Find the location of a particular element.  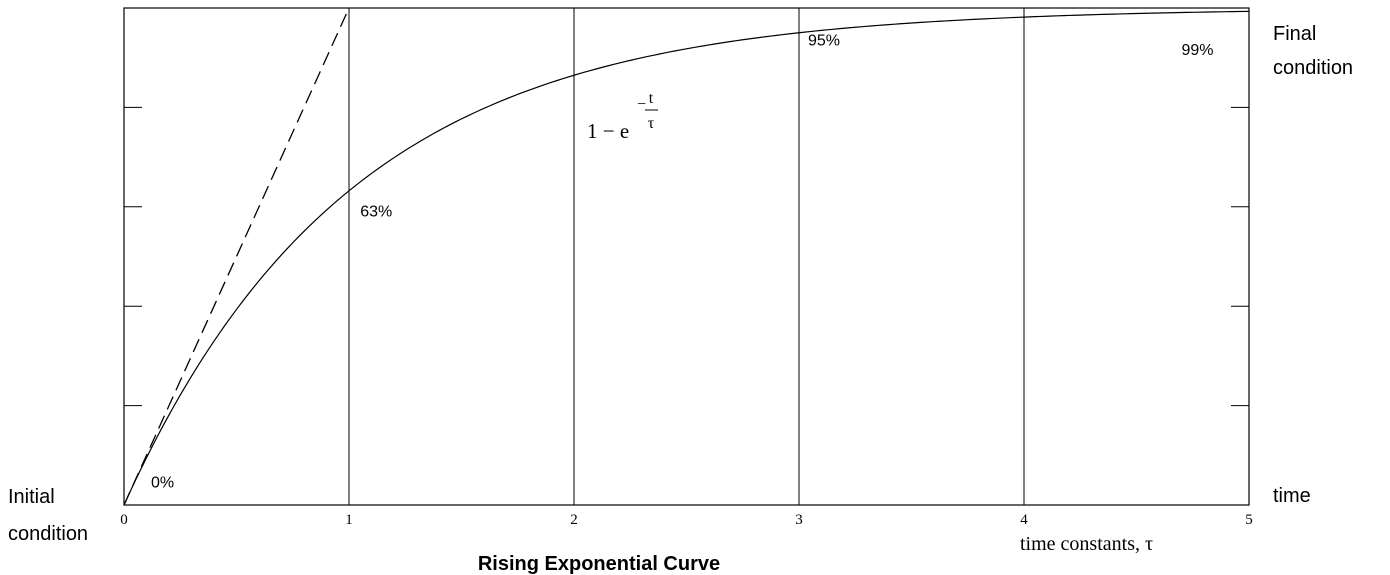

formula-label: 1 − e − t τ is located at coordinates (622, 116).